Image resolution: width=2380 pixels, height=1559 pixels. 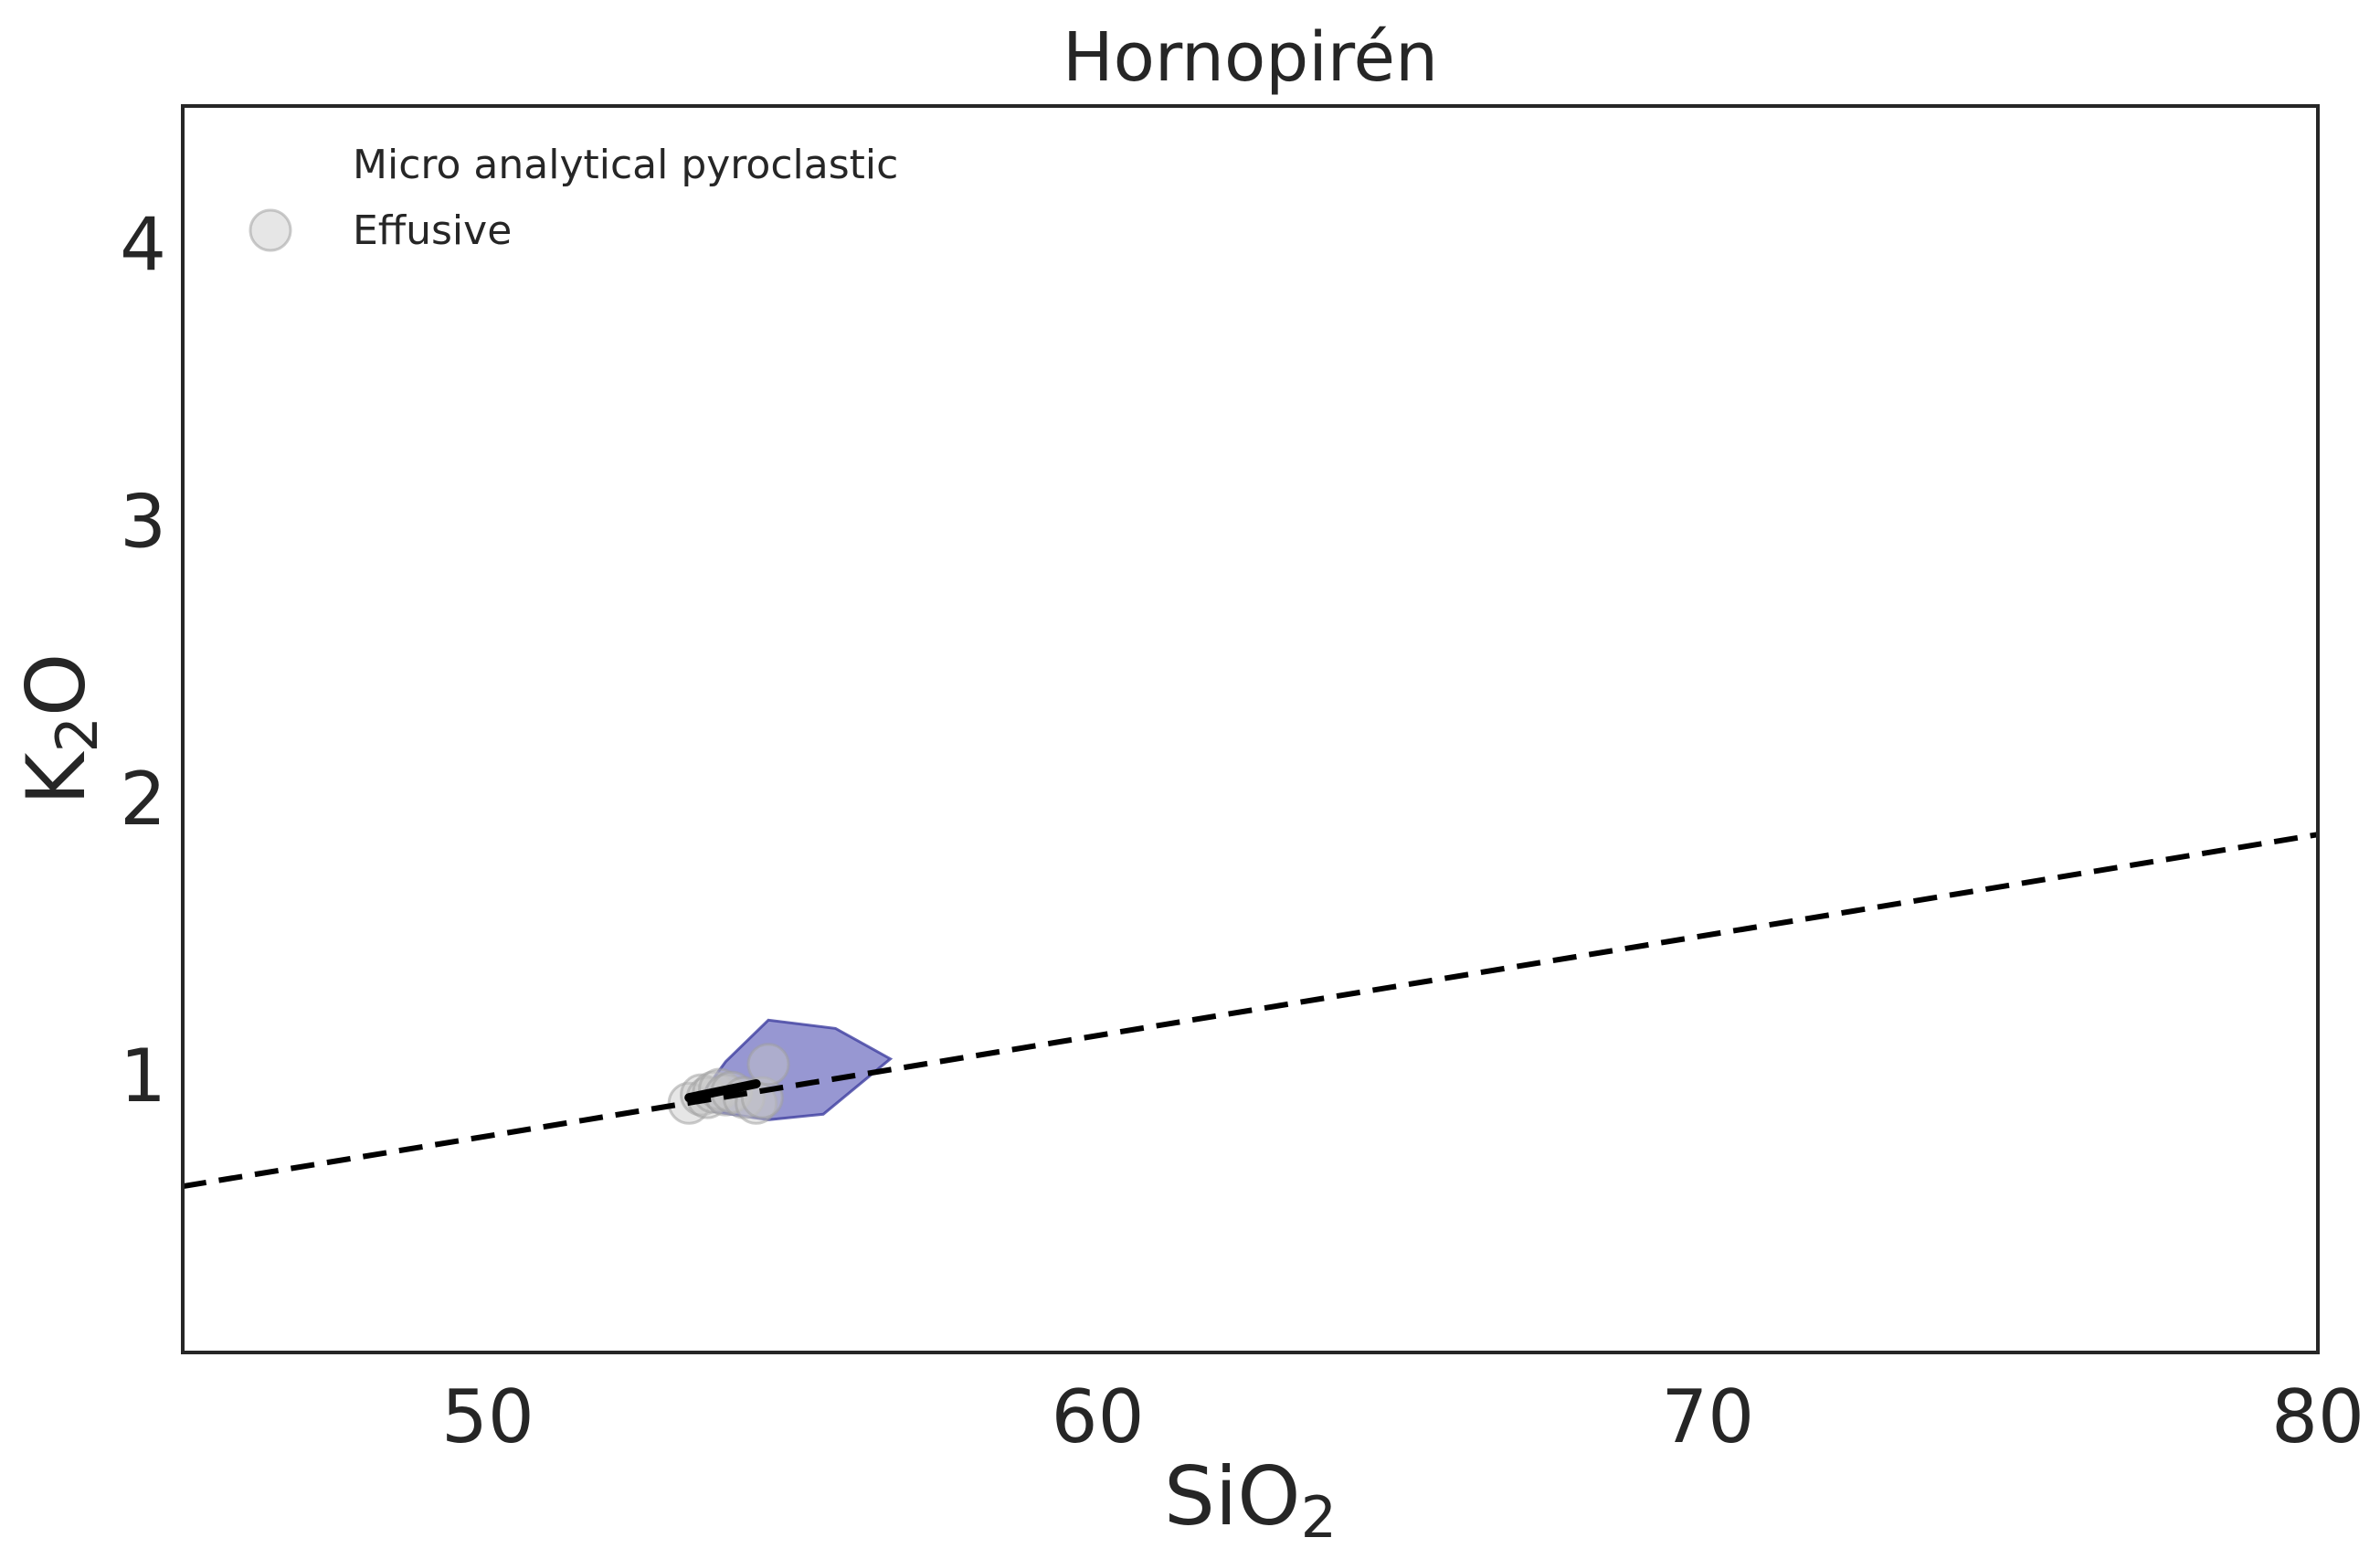 I want to click on x-tick-label-70: 70, so click(x=1708, y=1416).